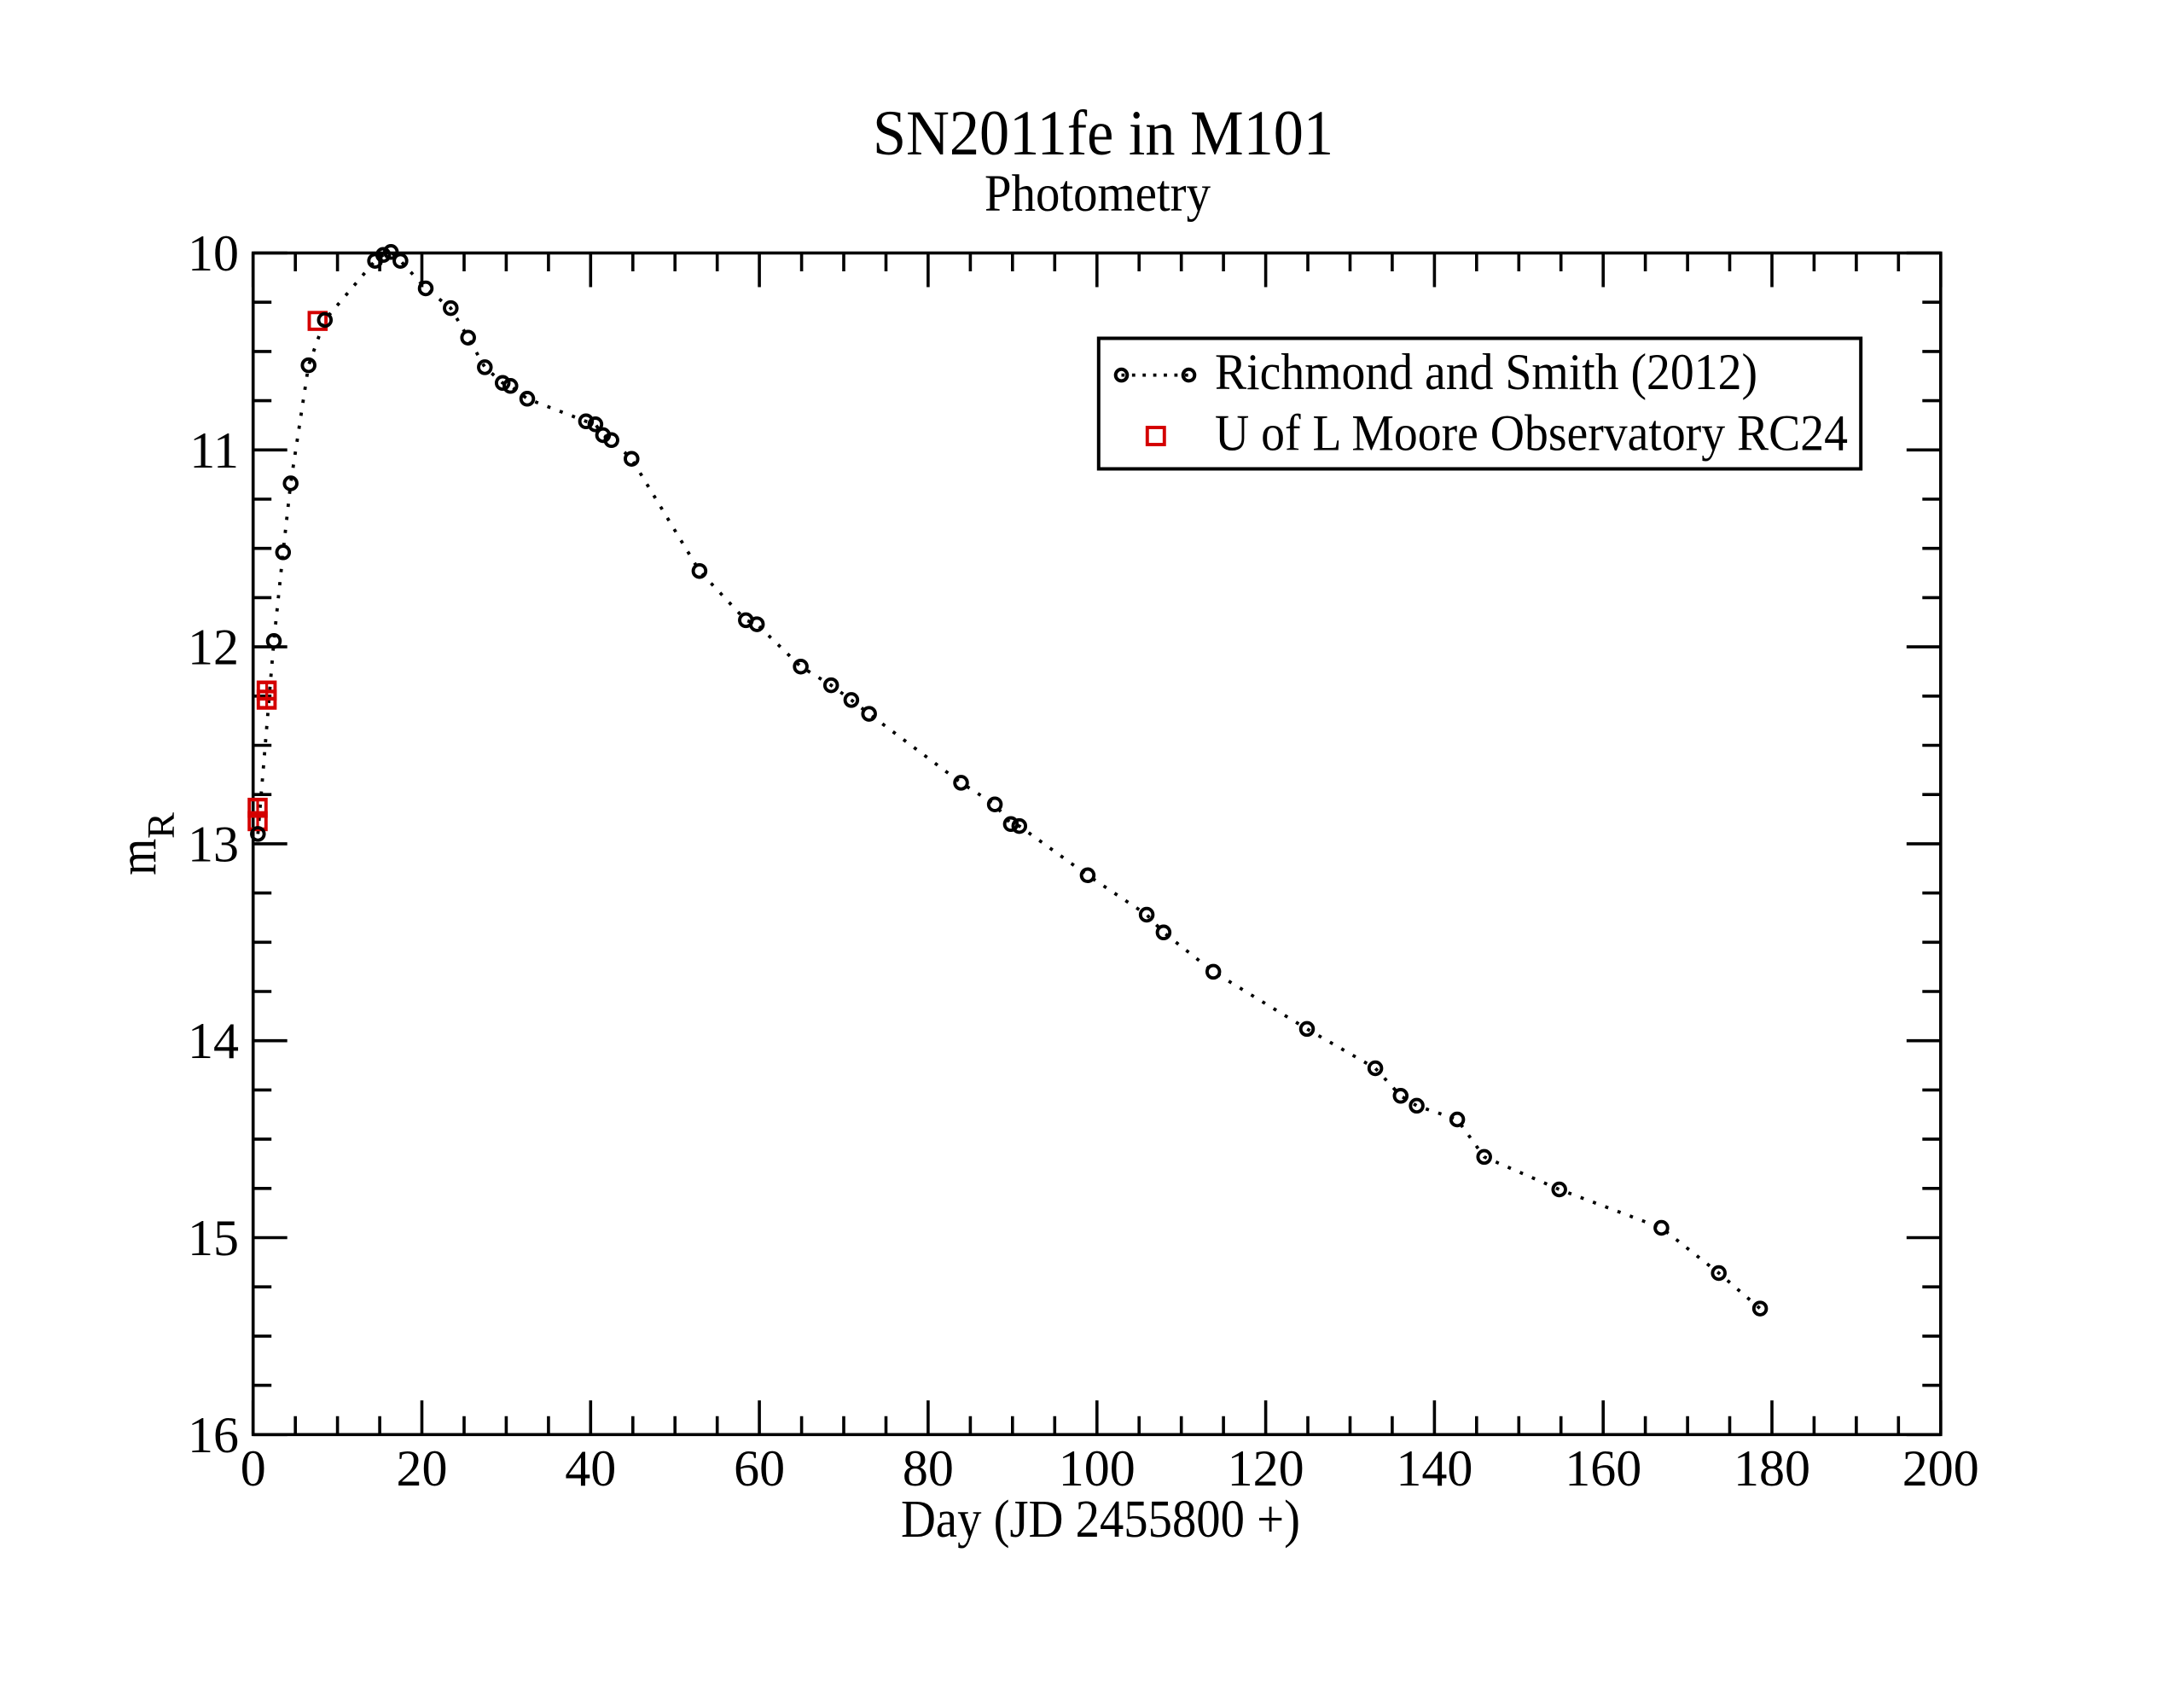 The width and height of the screenshot is (2184, 1692). What do you see at coordinates (1103, 133) in the screenshot?
I see `svg-text: SN2011fe in M101` at bounding box center [1103, 133].